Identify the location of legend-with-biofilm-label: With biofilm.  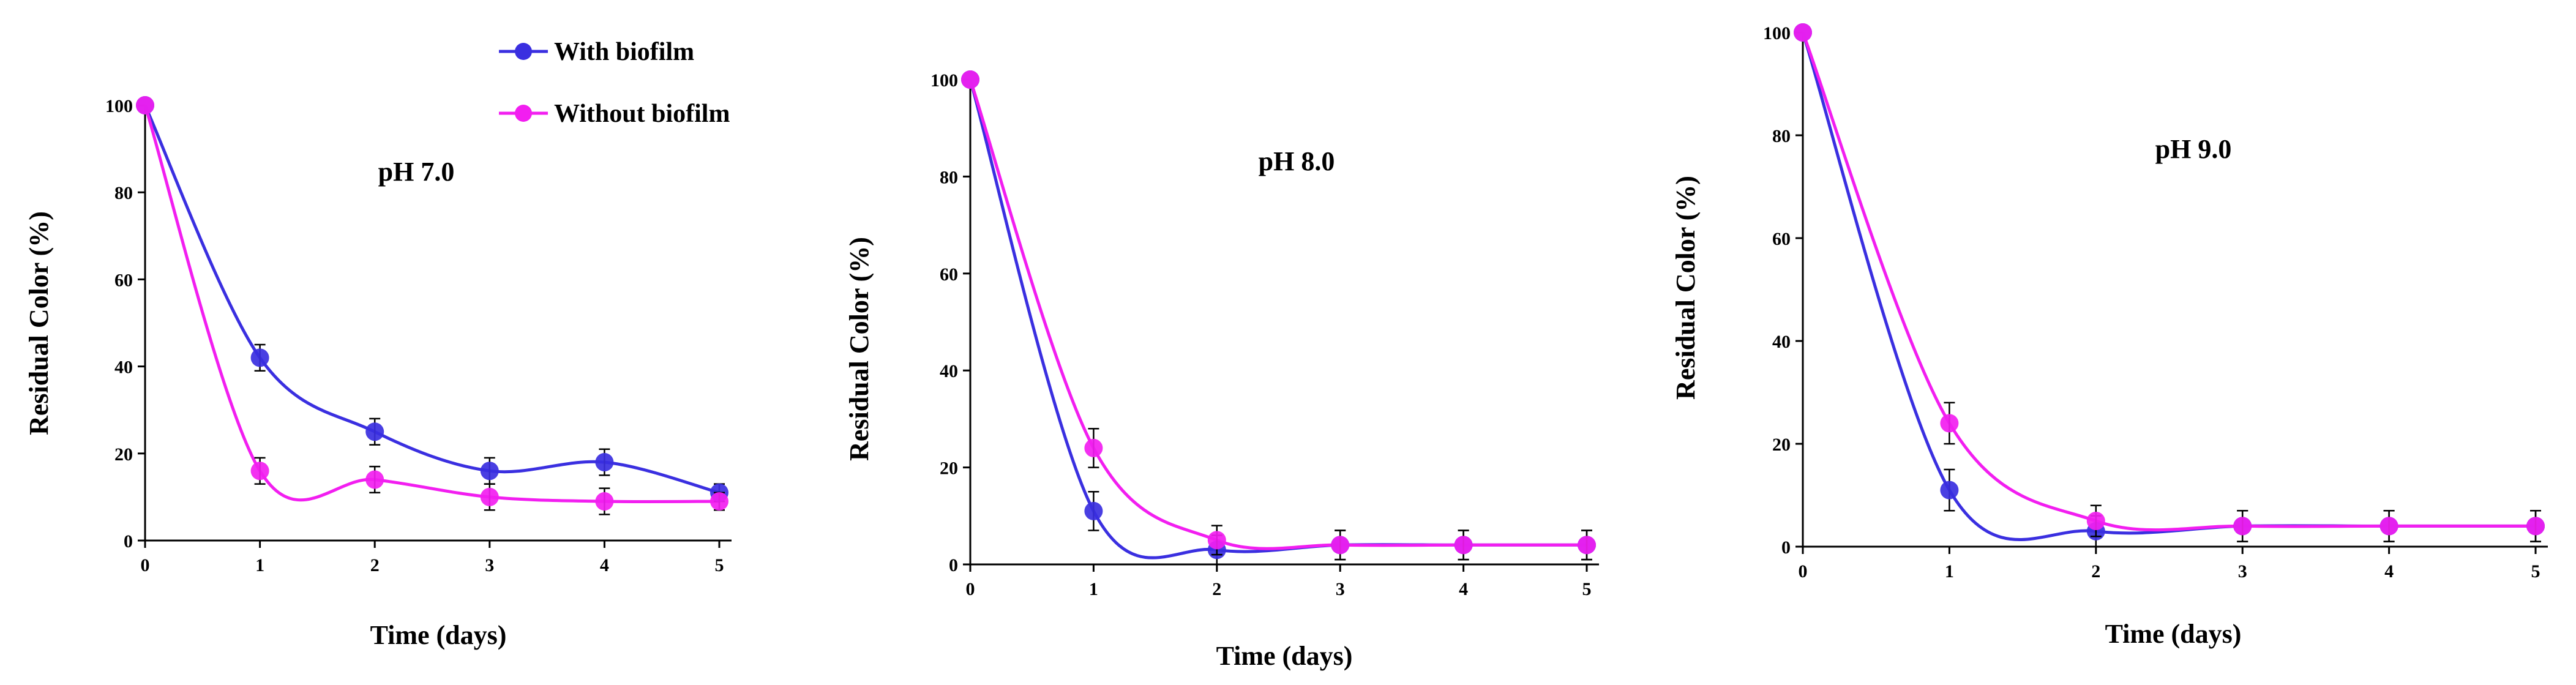
(624, 52).